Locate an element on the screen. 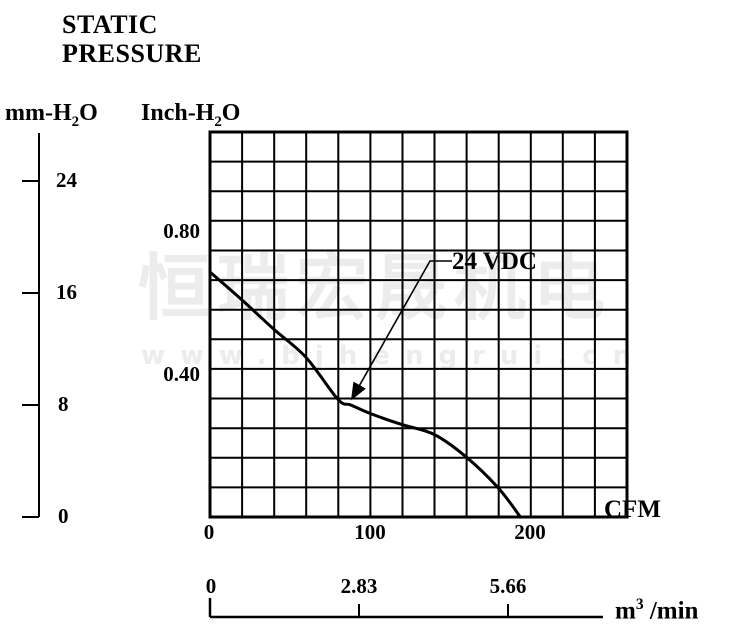  x2-tick-0: 0 is located at coordinates (211, 586).